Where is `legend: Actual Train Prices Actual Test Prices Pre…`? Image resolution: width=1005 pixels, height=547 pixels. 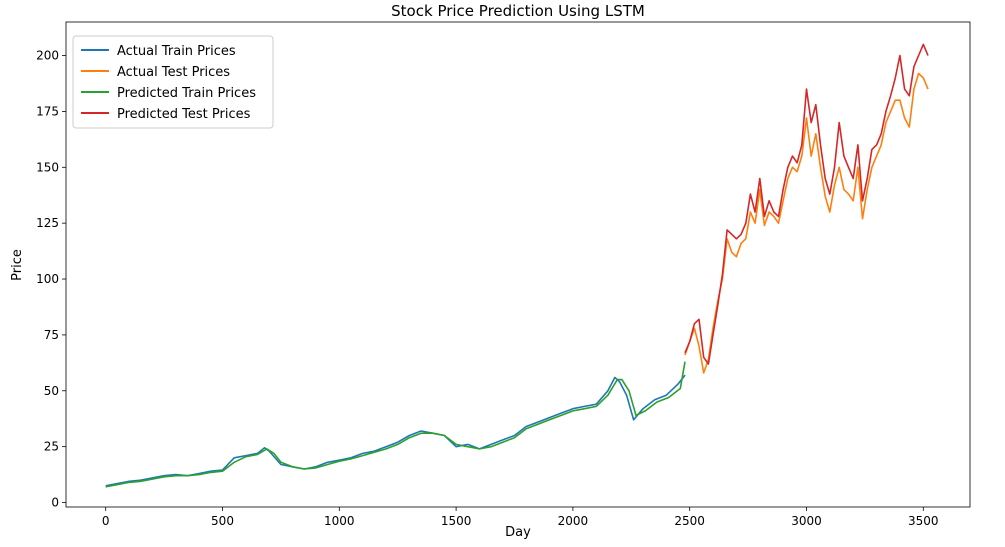 legend: Actual Train Prices Actual Test Prices Pre… is located at coordinates (173, 82).